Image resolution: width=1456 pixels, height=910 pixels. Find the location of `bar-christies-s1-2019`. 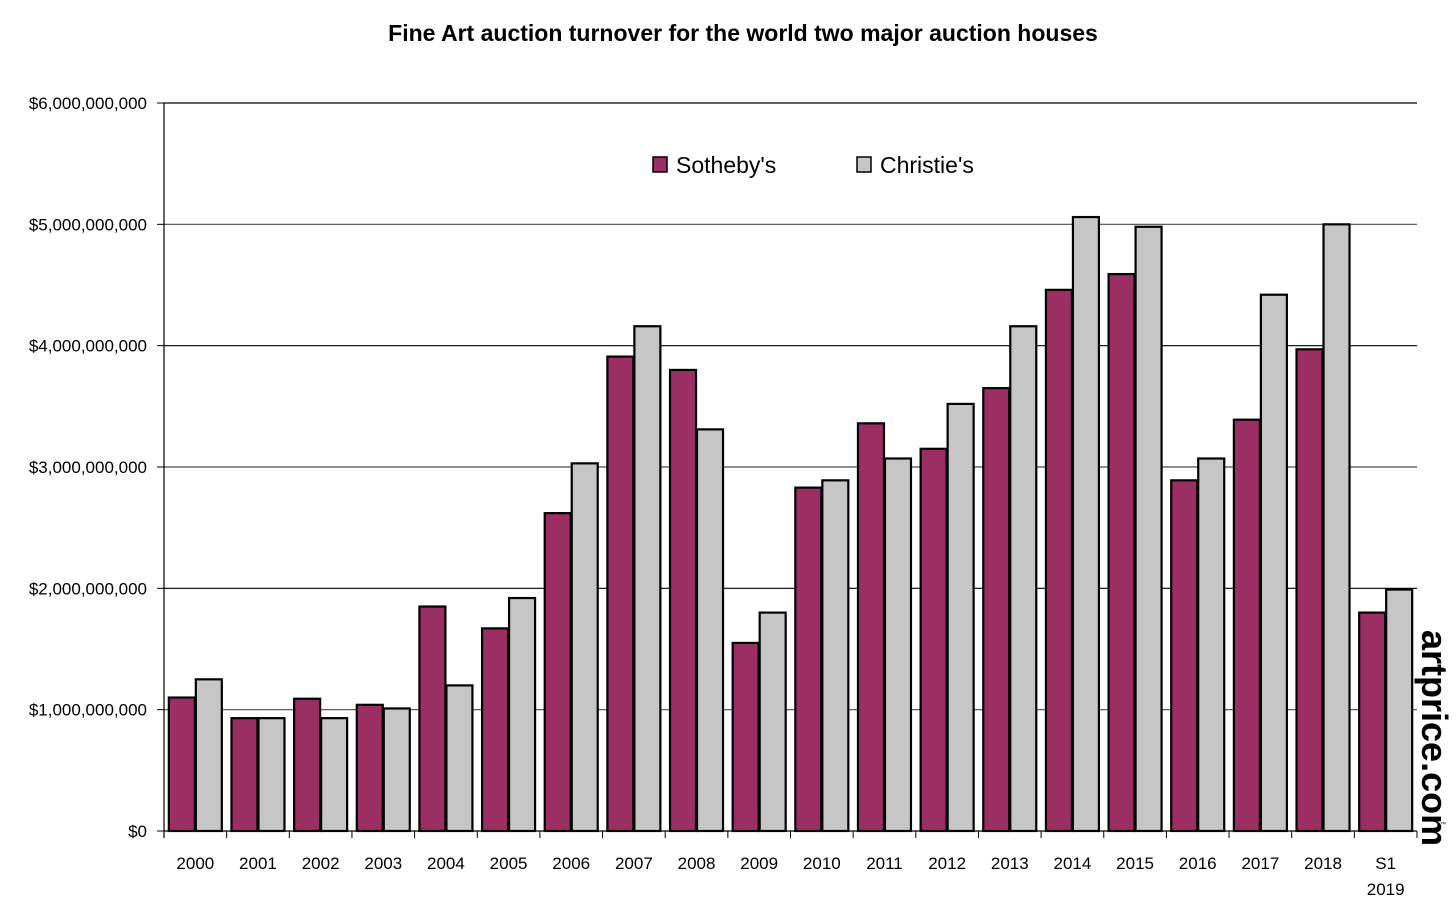

bar-christies-s1-2019 is located at coordinates (1399, 710).